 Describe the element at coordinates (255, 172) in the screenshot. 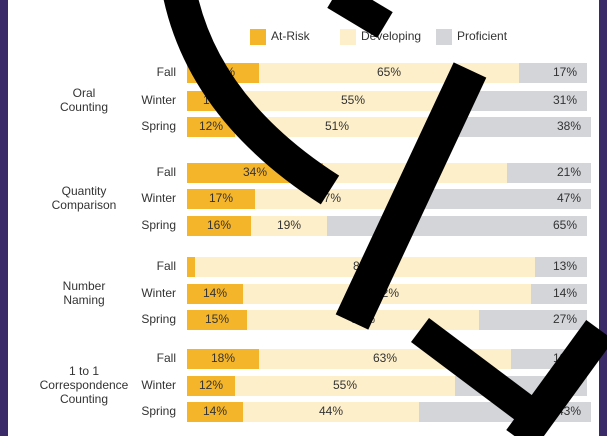

I see `value-label: 34%` at that location.